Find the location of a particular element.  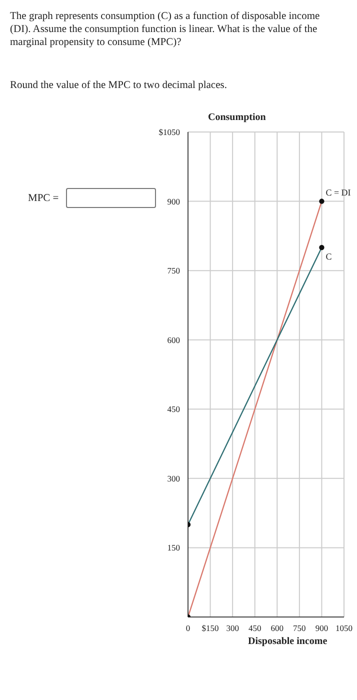

x-tick-label: 1050 is located at coordinates (344, 628).